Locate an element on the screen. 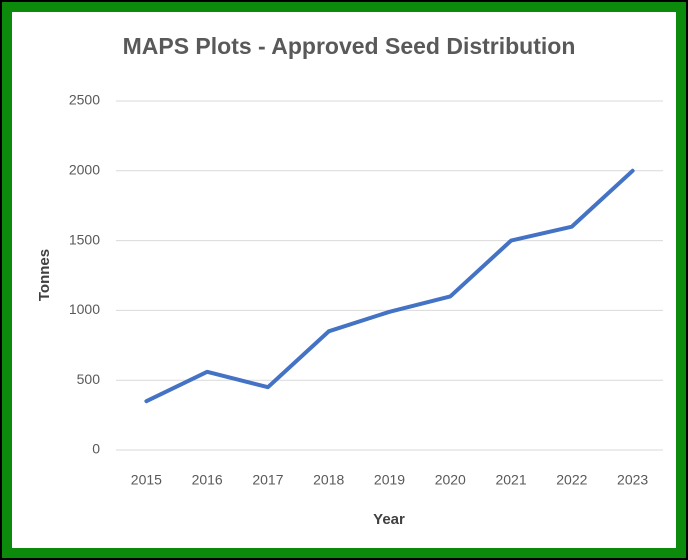 This screenshot has height=560, width=688. y-tick-label: 1500 is located at coordinates (84, 239).